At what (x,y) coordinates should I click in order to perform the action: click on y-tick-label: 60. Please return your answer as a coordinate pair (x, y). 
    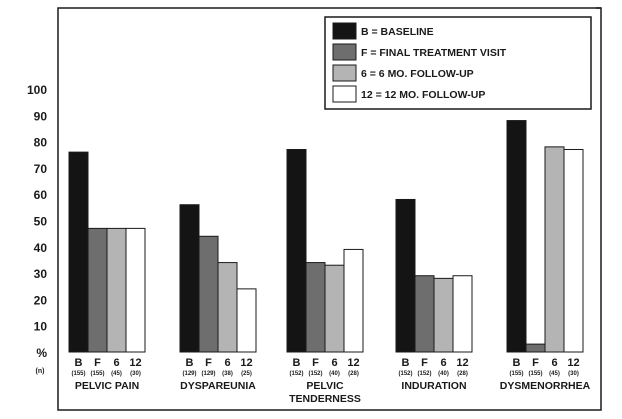
    Looking at the image, I should click on (41, 195).